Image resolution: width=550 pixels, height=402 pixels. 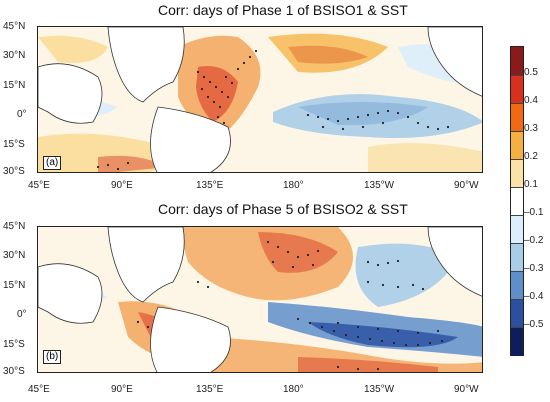 What do you see at coordinates (531, 184) in the screenshot?
I see `colorbar-label: 0.1` at bounding box center [531, 184].